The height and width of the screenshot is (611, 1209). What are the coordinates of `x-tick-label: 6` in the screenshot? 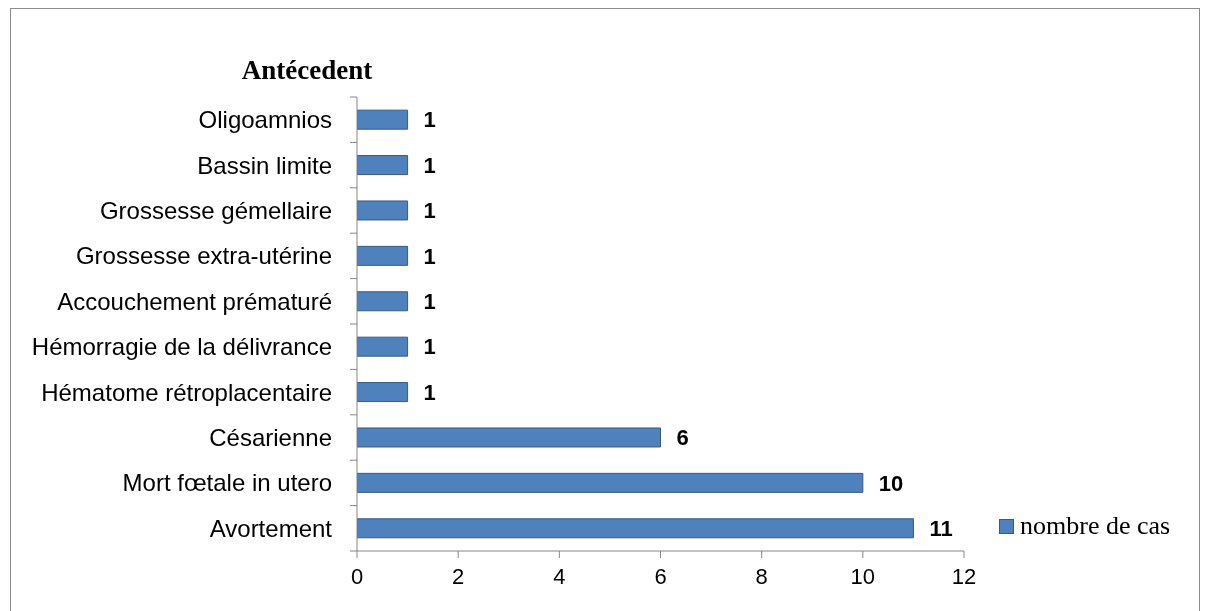 It's located at (660, 576).